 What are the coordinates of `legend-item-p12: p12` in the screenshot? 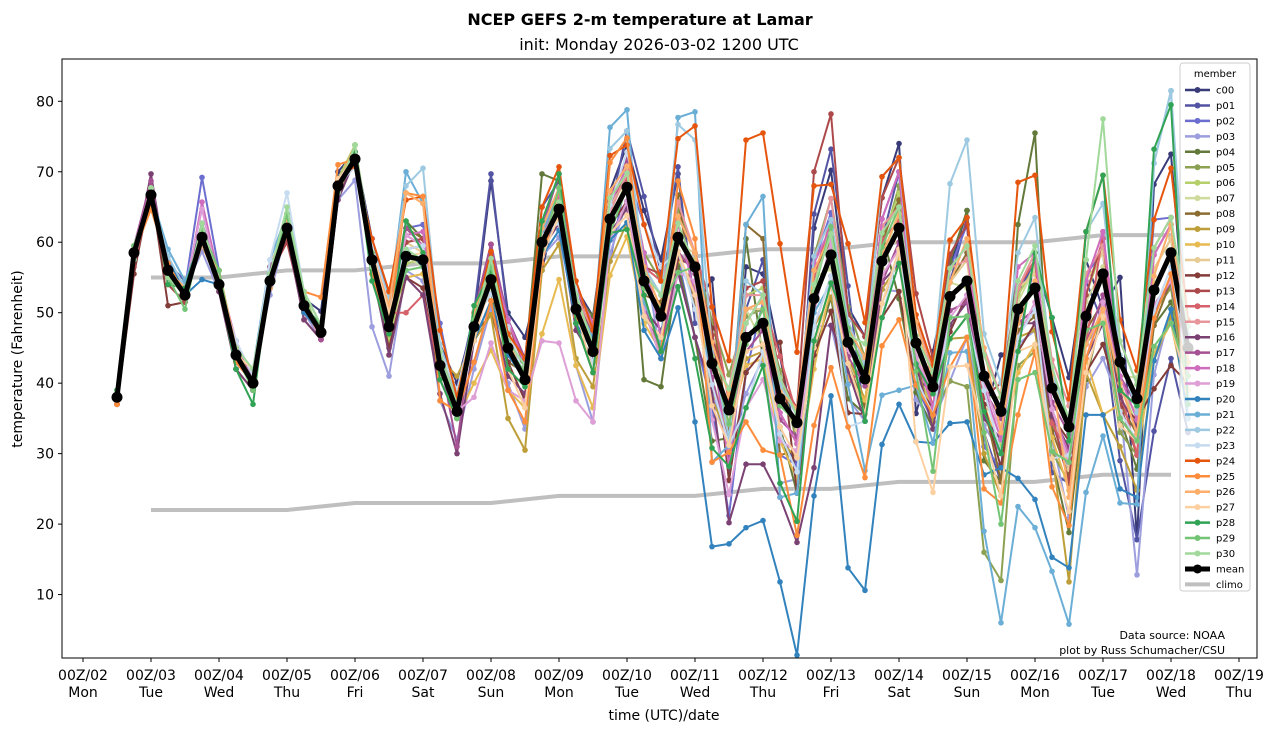 It's located at (1210, 276).